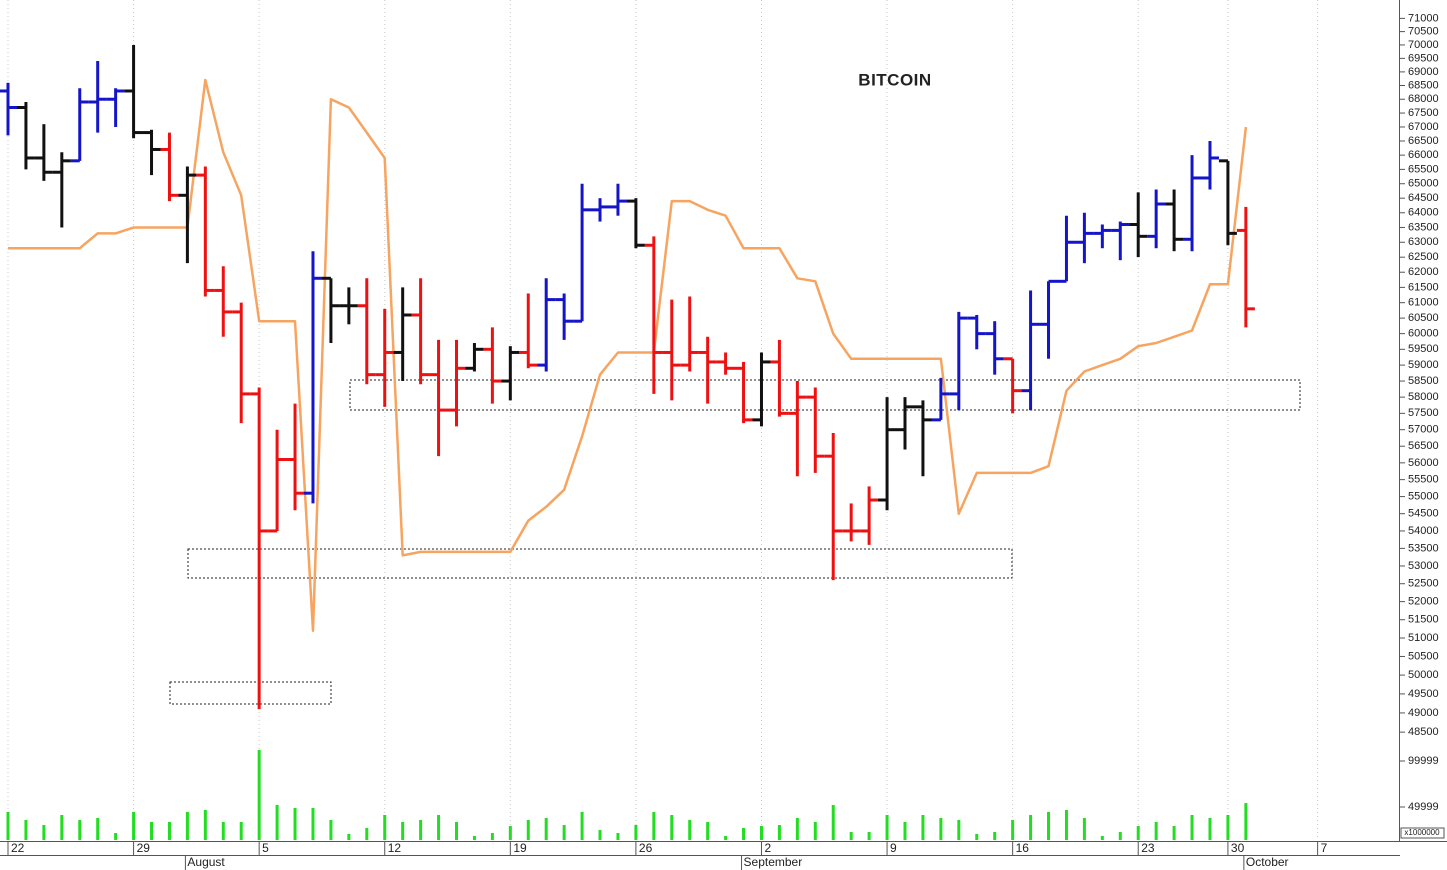  I want to click on month-label: October, so click(1267, 862).